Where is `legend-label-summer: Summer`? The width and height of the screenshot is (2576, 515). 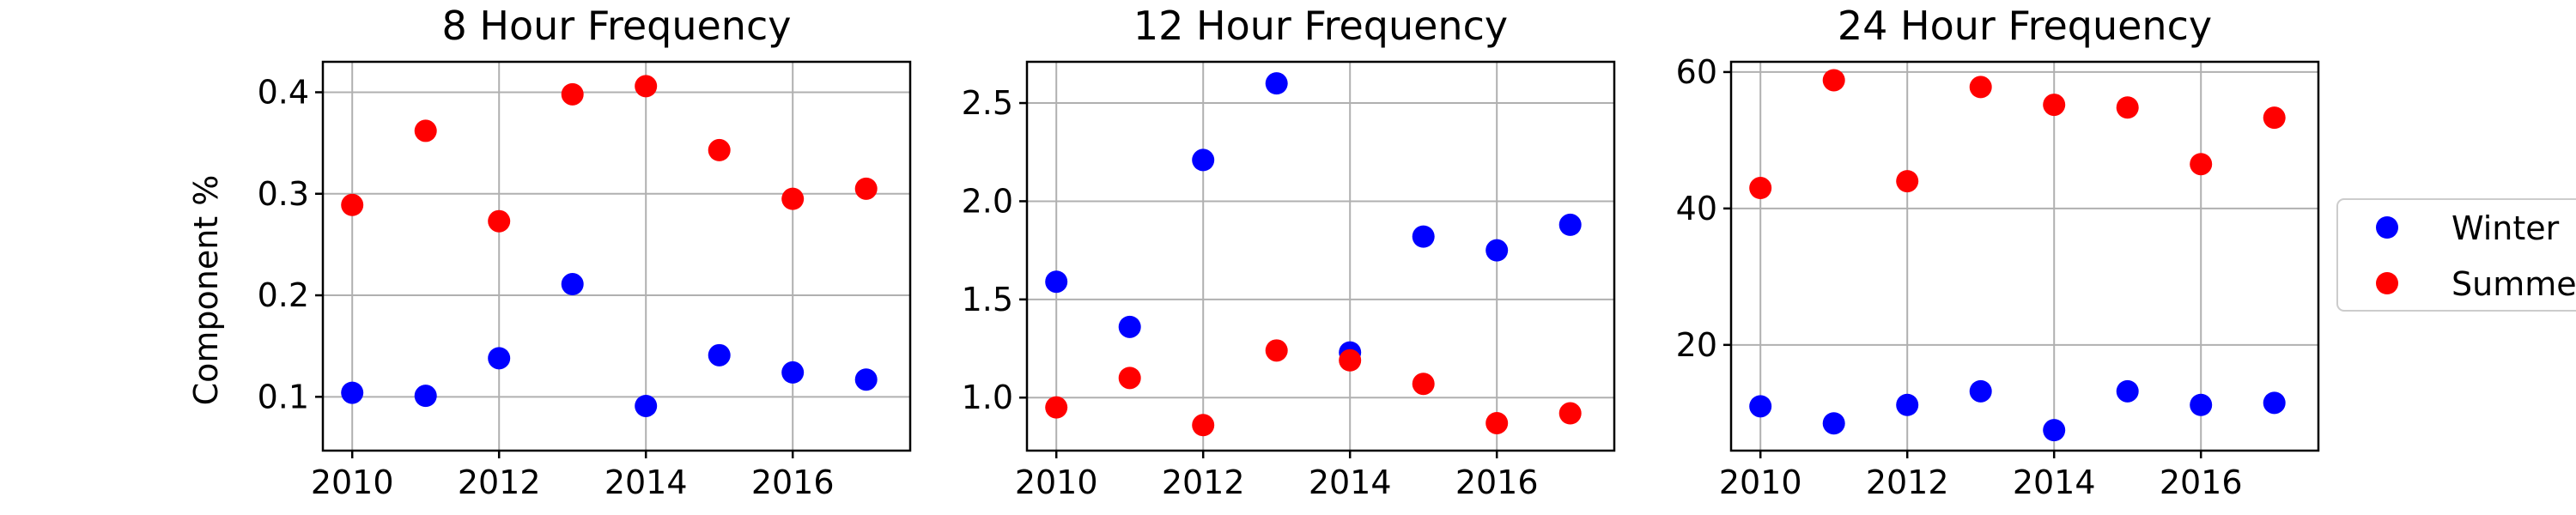 legend-label-summer: Summer is located at coordinates (2514, 284).